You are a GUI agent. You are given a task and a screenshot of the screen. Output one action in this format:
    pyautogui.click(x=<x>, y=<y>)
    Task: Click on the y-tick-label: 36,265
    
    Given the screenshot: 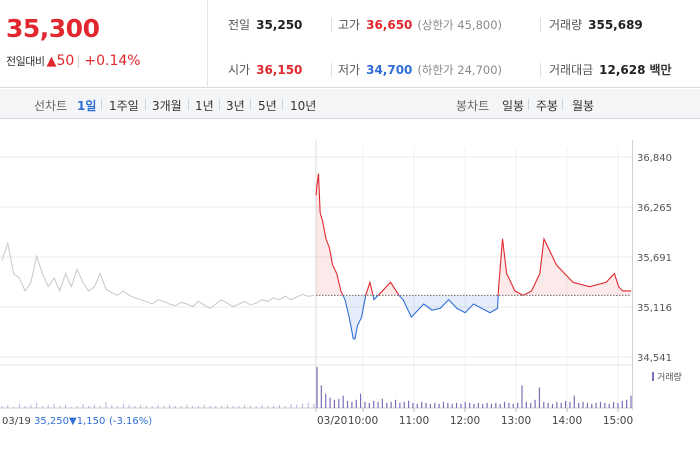 What is the action you would take?
    pyautogui.click(x=654, y=208)
    